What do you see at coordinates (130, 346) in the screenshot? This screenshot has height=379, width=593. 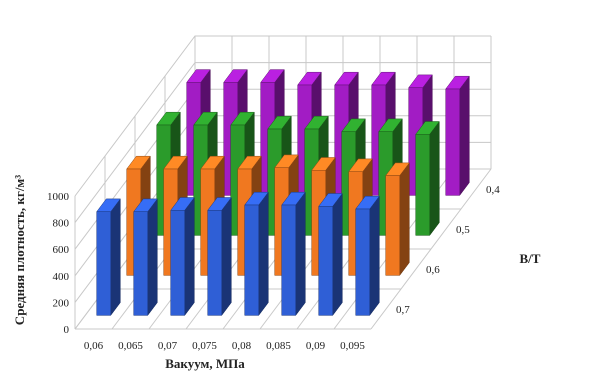 I see `x-tick-label: 0,065` at bounding box center [130, 346].